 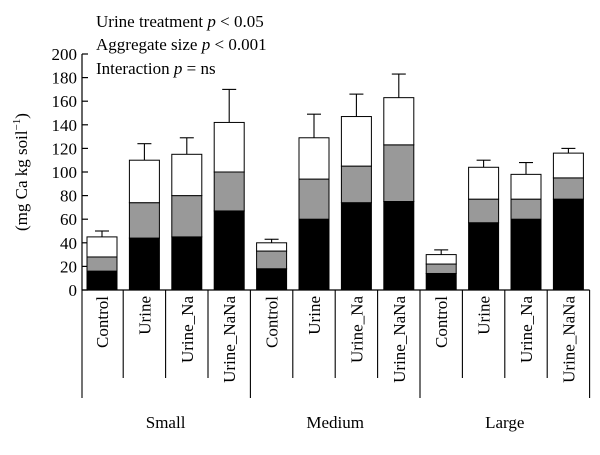 I want to click on bar-large-urine, so click(x=484, y=225).